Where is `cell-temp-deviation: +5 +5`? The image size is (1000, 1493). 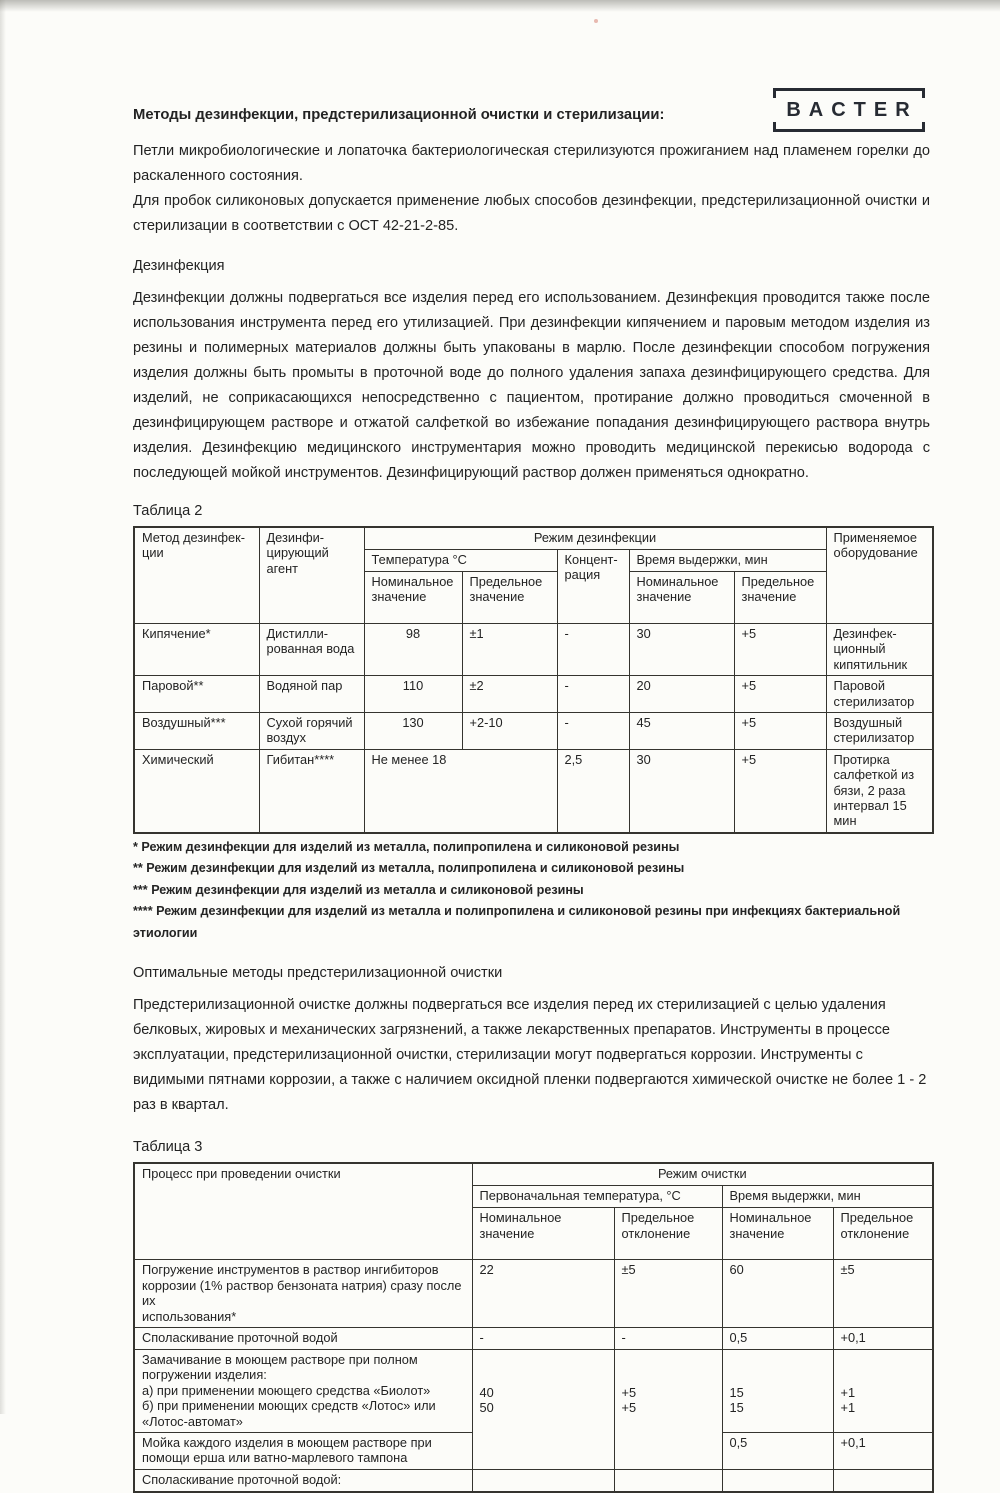
cell-temp-deviation: +5 +5 is located at coordinates (668, 1409).